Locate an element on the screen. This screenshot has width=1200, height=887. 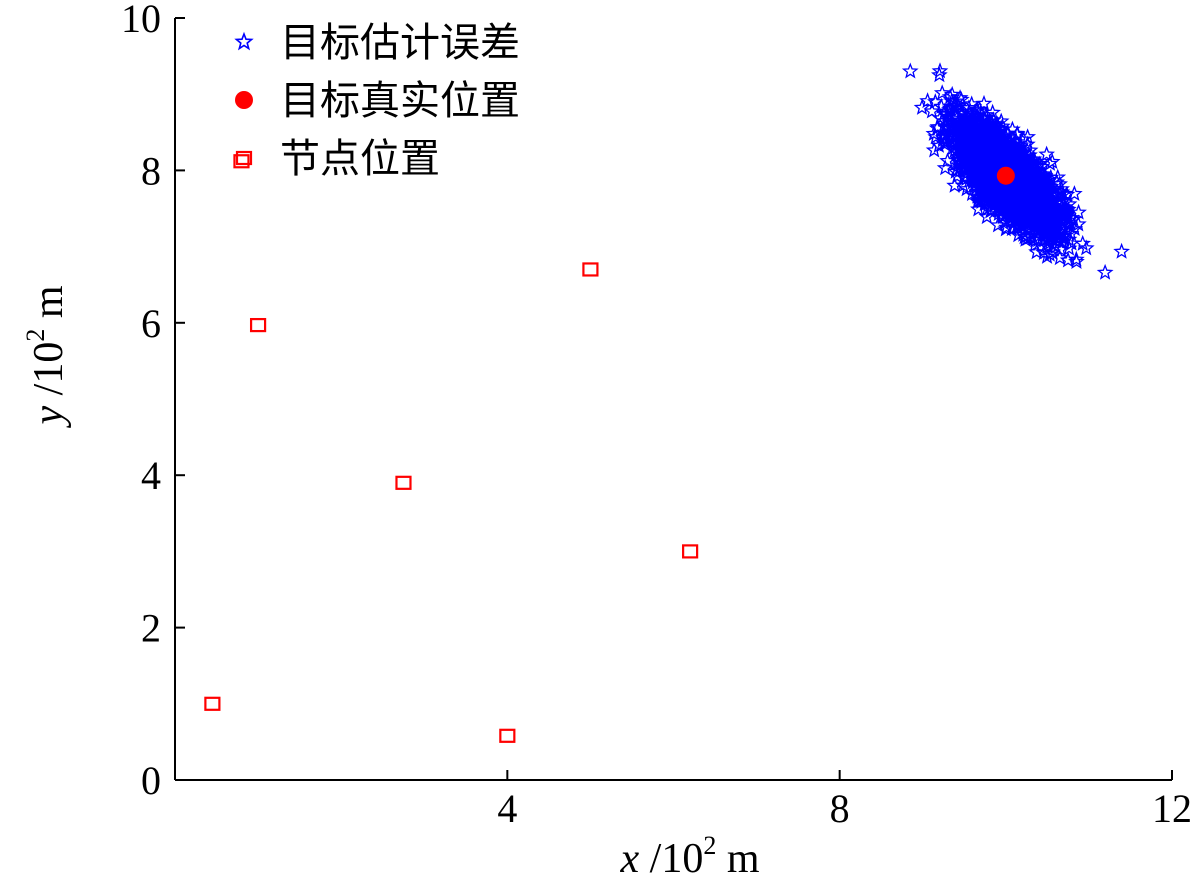
series-circle is located at coordinates (1005, 175).